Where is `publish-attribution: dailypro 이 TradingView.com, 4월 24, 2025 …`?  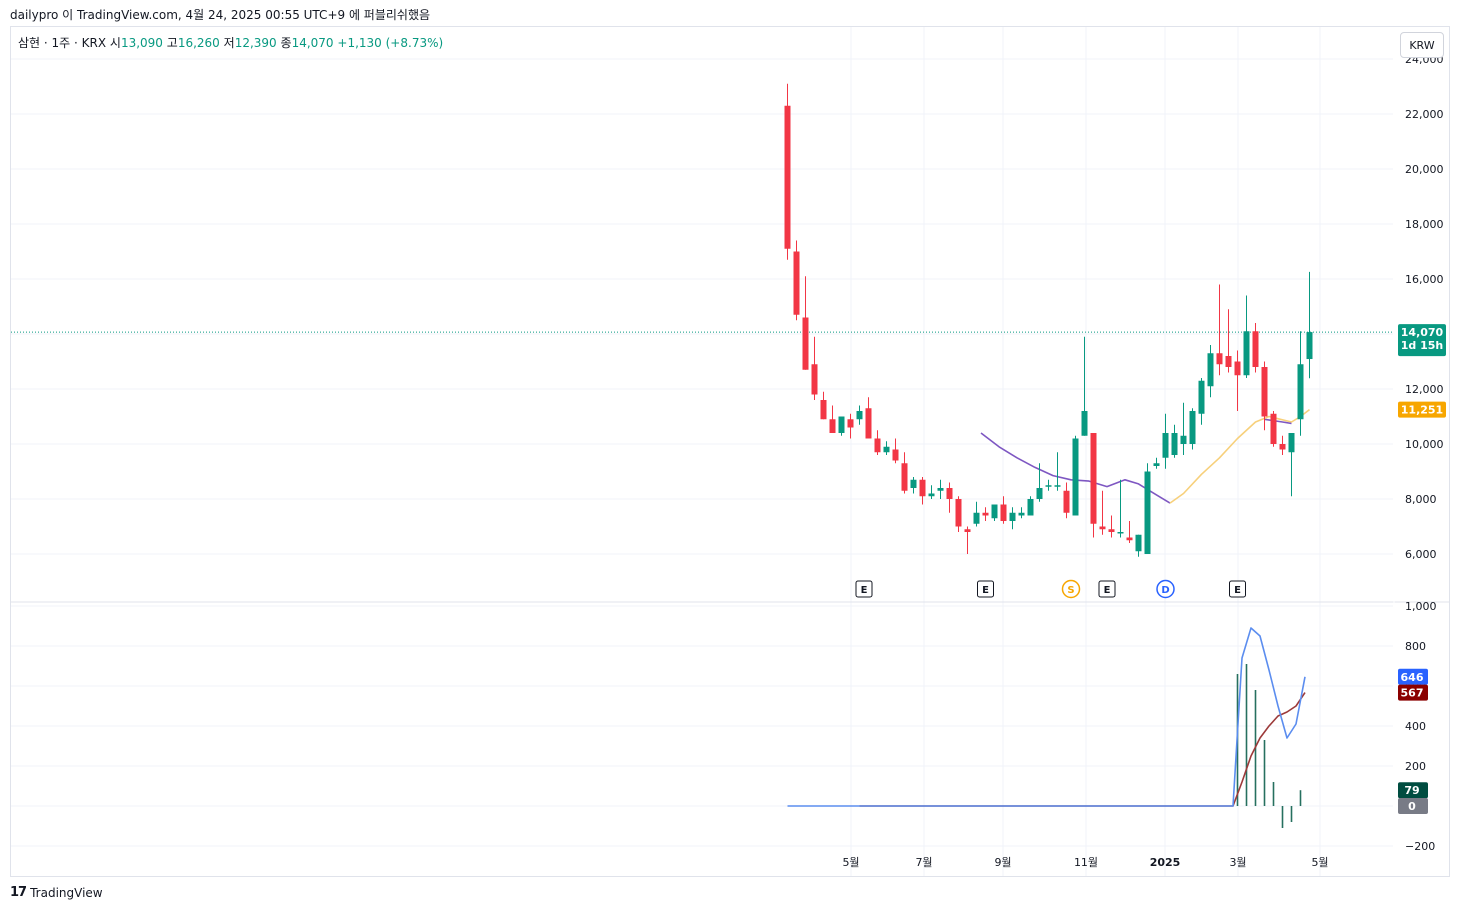 publish-attribution: dailypro 이 TradingView.com, 4월 24, 2025 … is located at coordinates (220, 15).